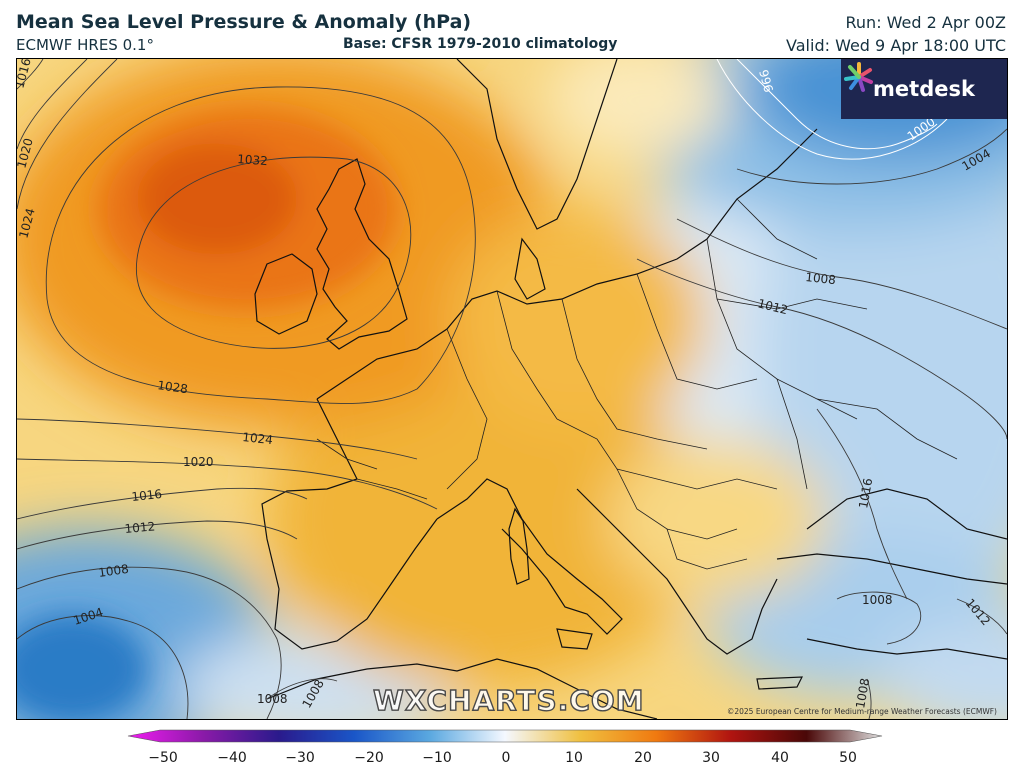 The width and height of the screenshot is (1024, 784). I want to click on wxcharts-watermark: WXCHARTS.COM, so click(508, 700).